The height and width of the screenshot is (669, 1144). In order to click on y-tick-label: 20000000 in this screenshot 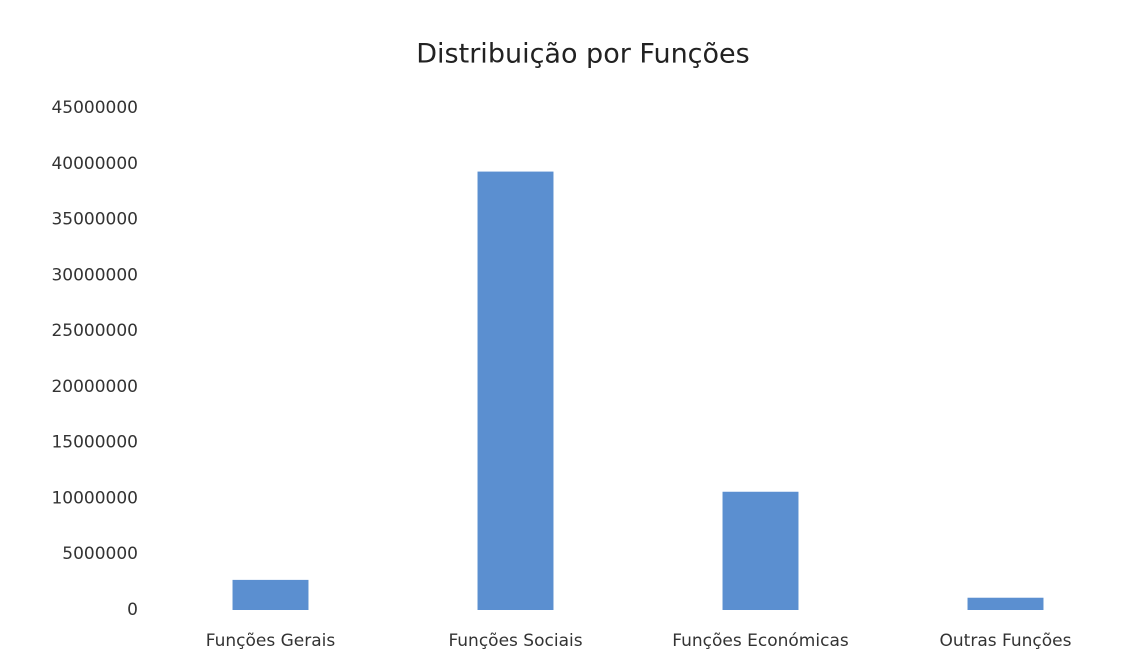, I will do `click(94, 387)`.